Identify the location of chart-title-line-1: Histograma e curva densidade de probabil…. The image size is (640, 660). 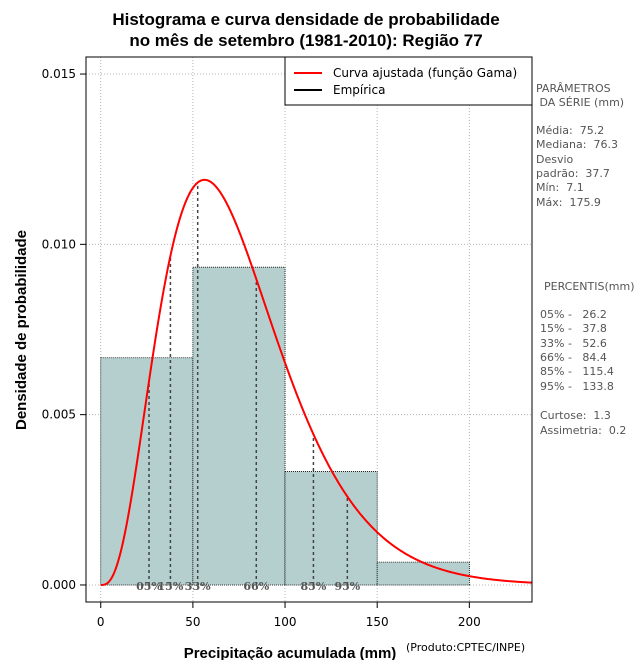
(305, 19).